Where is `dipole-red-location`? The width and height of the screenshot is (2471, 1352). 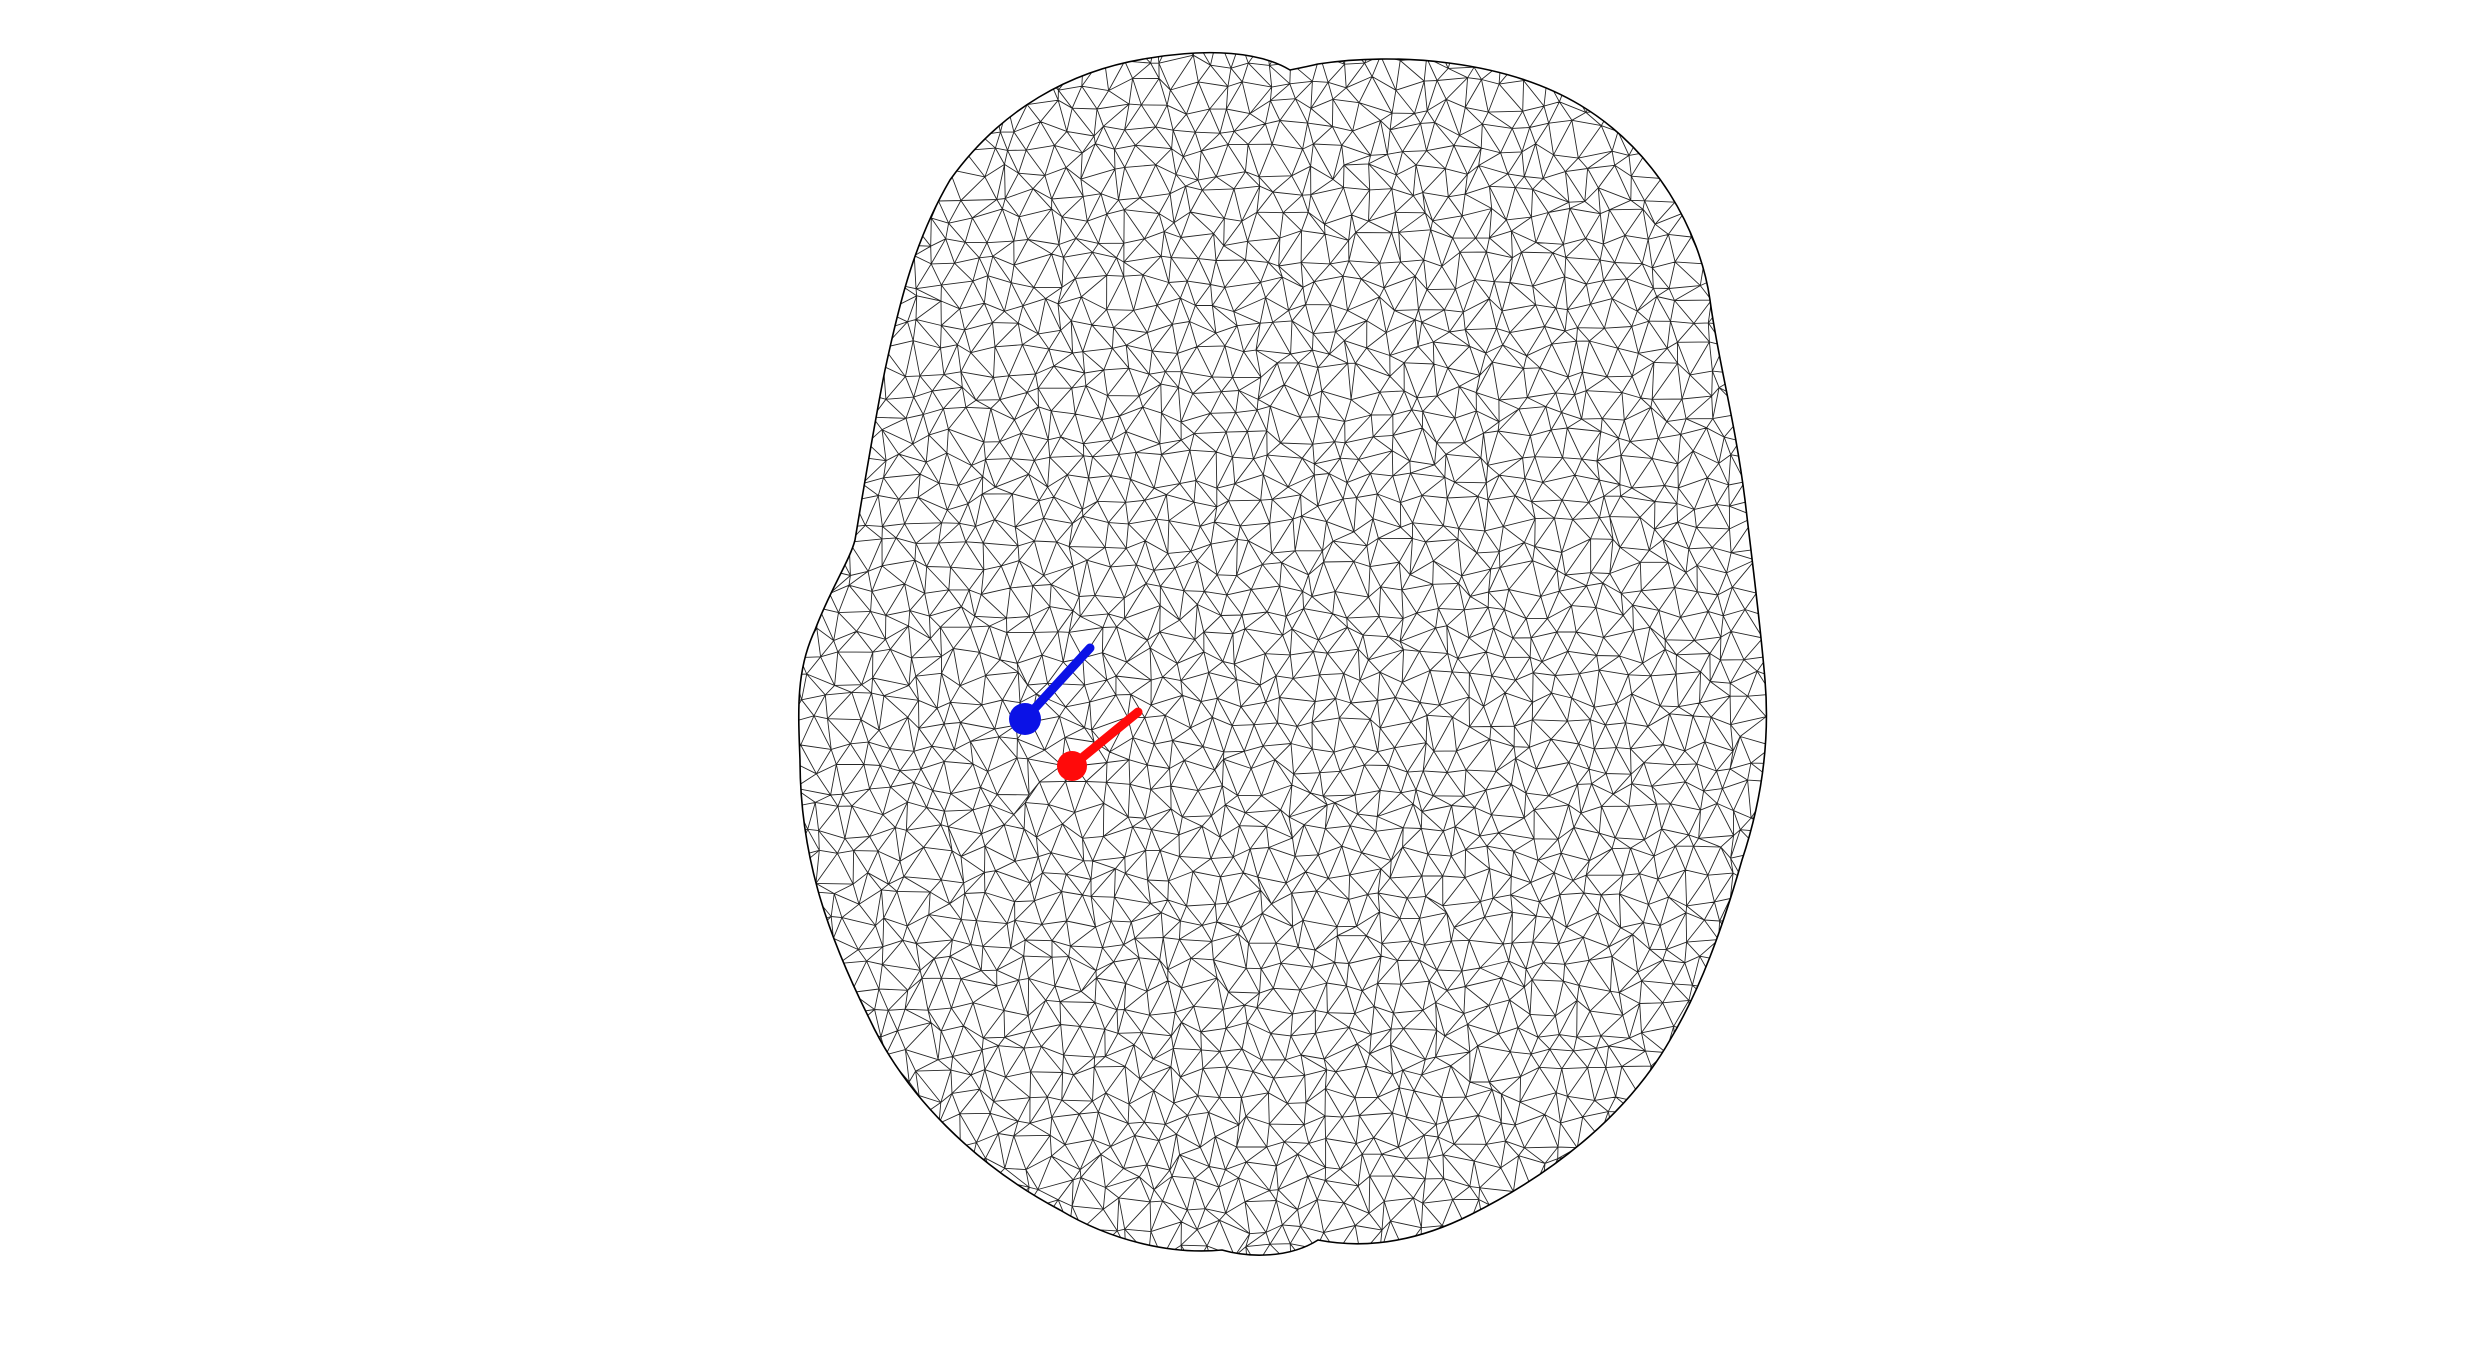
dipole-red-location is located at coordinates (1072, 766).